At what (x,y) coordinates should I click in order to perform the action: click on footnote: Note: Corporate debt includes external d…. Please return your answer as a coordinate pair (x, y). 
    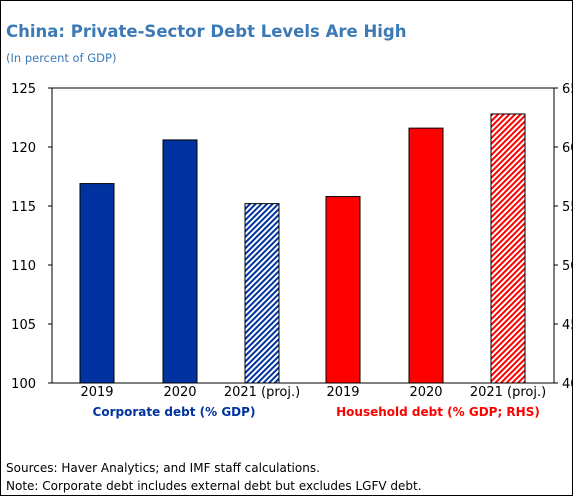
    Looking at the image, I should click on (214, 486).